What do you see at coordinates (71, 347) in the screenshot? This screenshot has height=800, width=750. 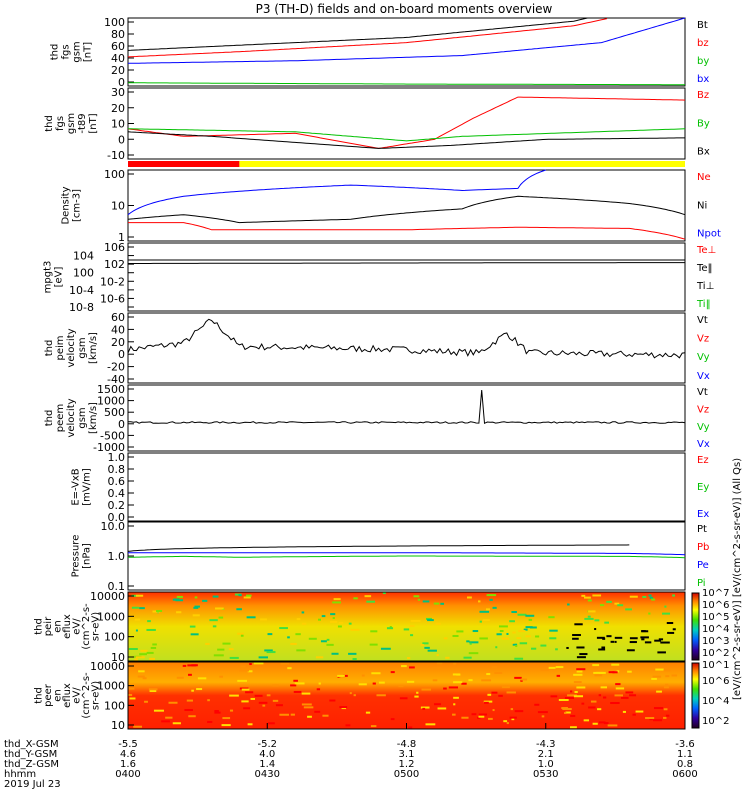 I see `y-axis-label: thd peim velocity gsm [km/s]` at bounding box center [71, 347].